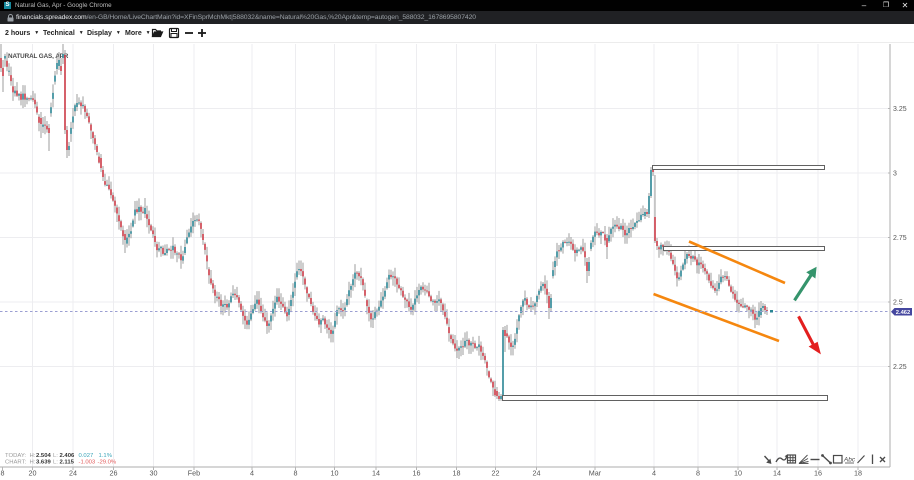  What do you see at coordinates (86, 456) in the screenshot?
I see `svg-text: 0.027` at bounding box center [86, 456].